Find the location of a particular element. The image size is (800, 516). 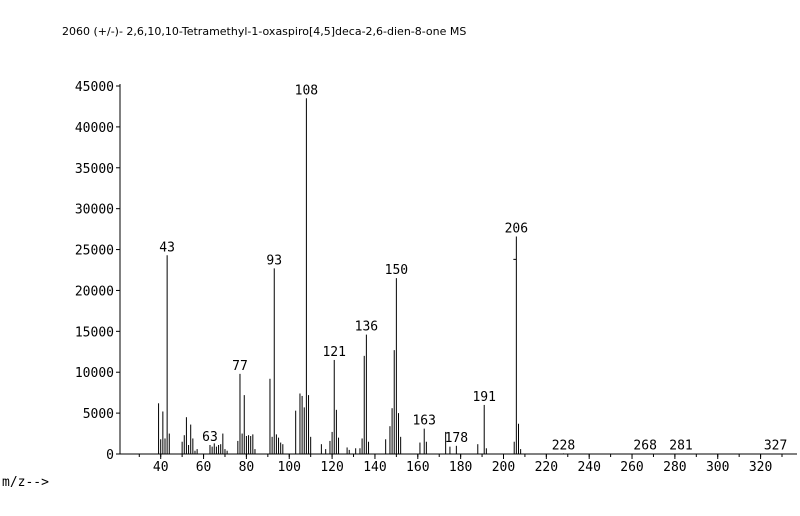

y-tick-label: 40000 is located at coordinates (94, 128).